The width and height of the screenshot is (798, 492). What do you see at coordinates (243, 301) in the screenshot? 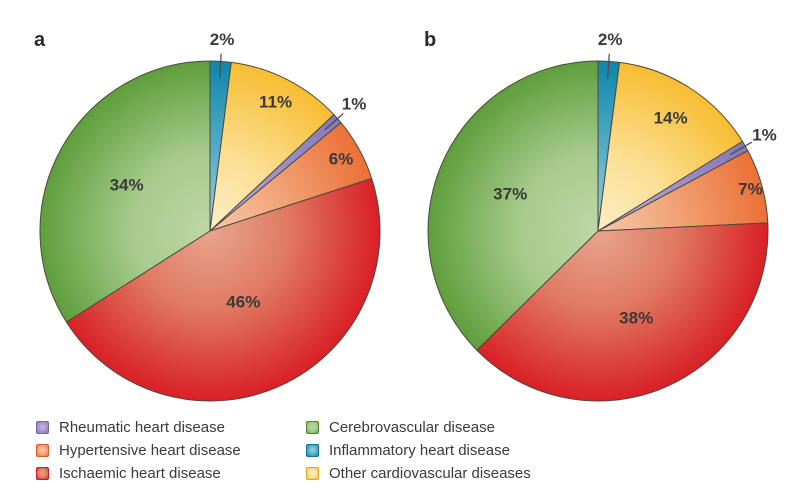
I see `slice-percent-label: 46%` at bounding box center [243, 301].